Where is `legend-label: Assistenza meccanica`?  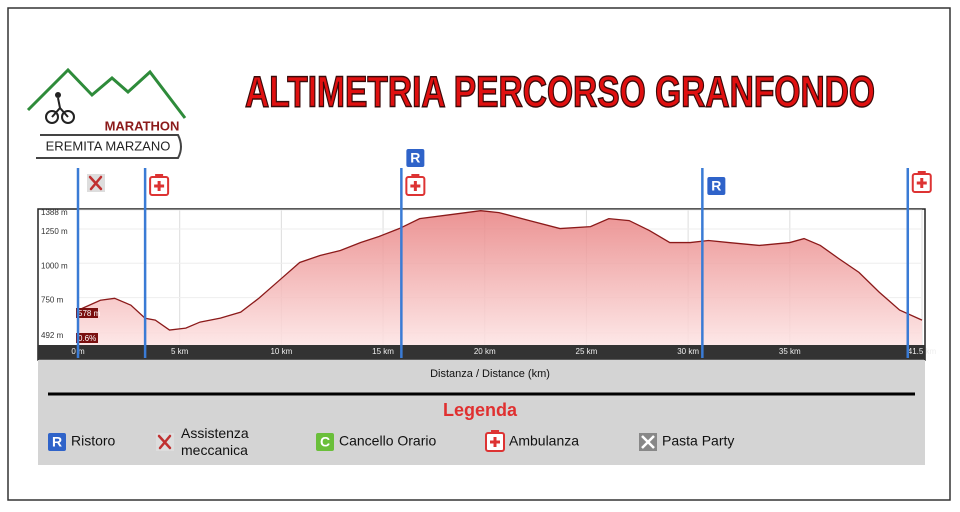
legend-label: Assistenza meccanica is located at coordinates (215, 441).